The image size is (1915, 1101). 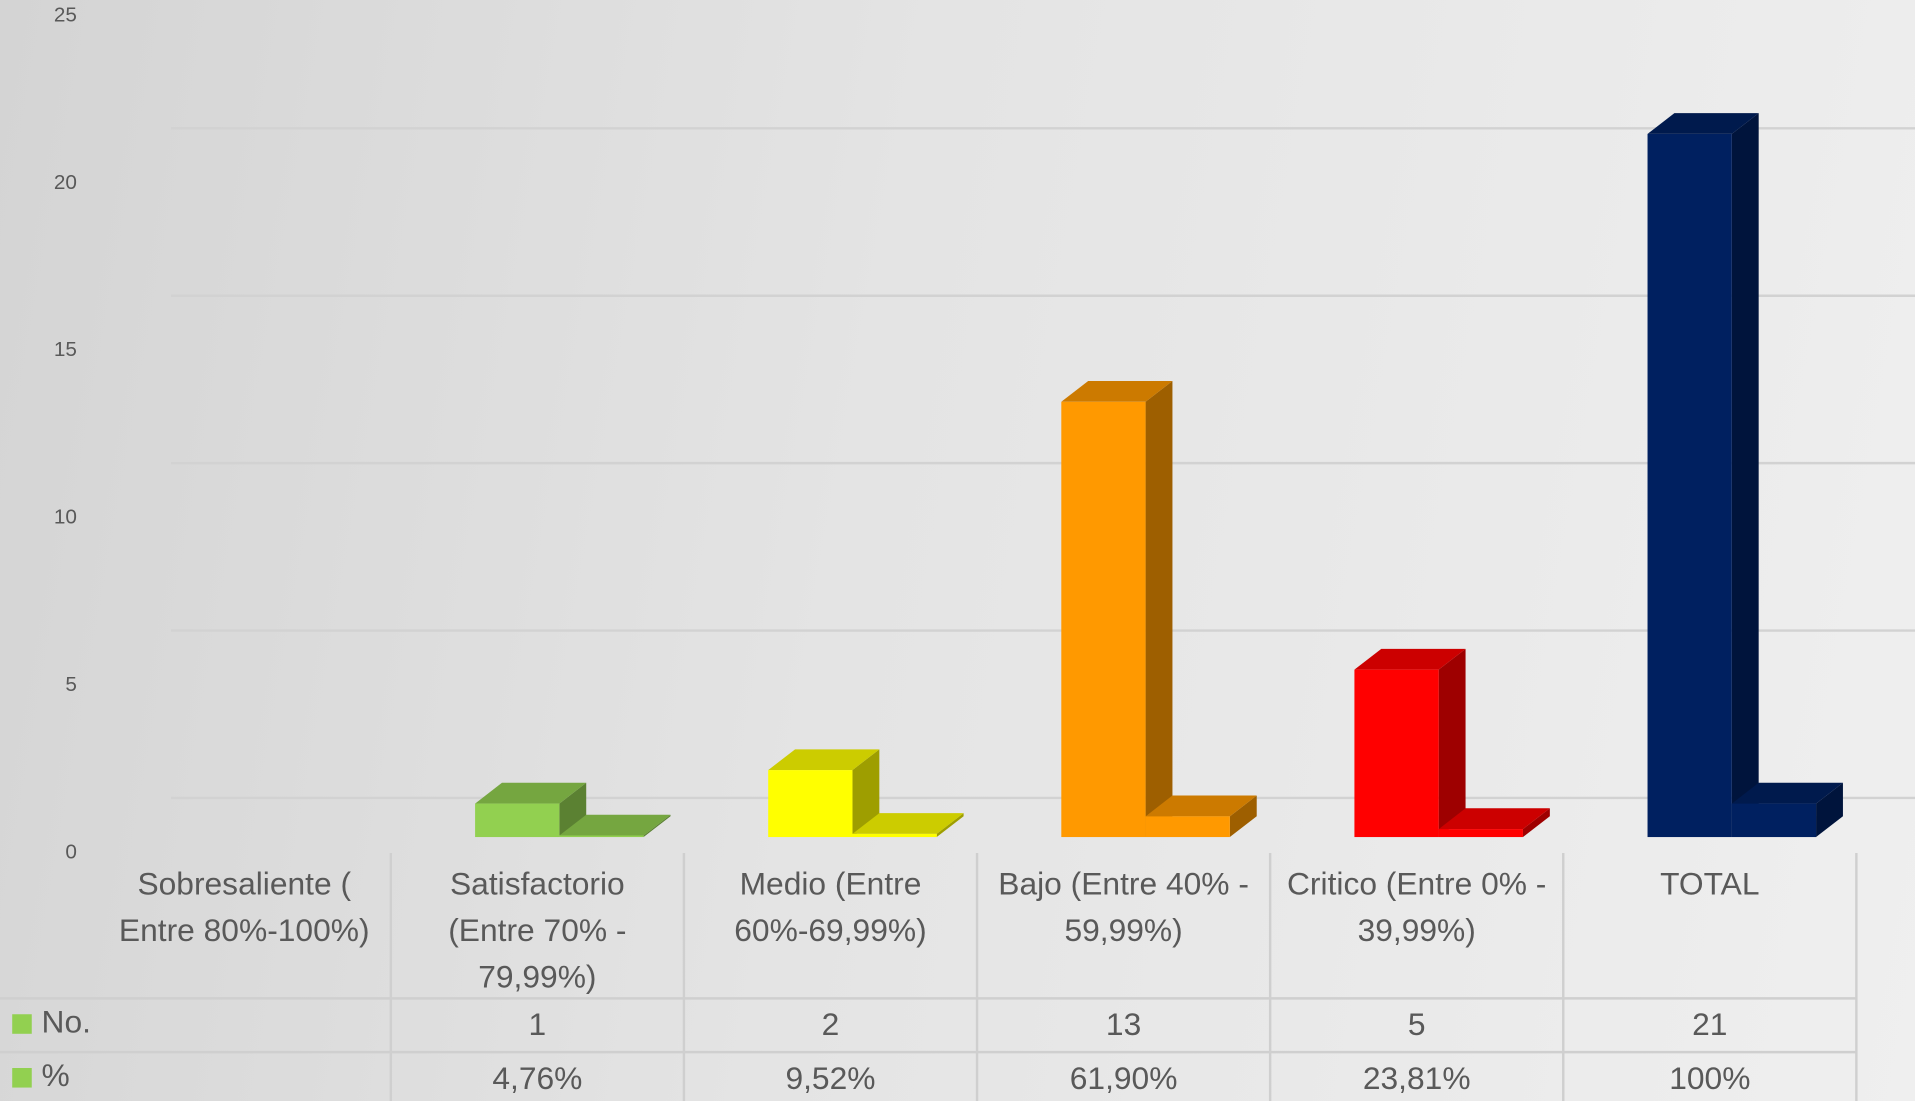 I want to click on category-label: Medio (Entre 60%-69,99%), so click(x=830, y=907).